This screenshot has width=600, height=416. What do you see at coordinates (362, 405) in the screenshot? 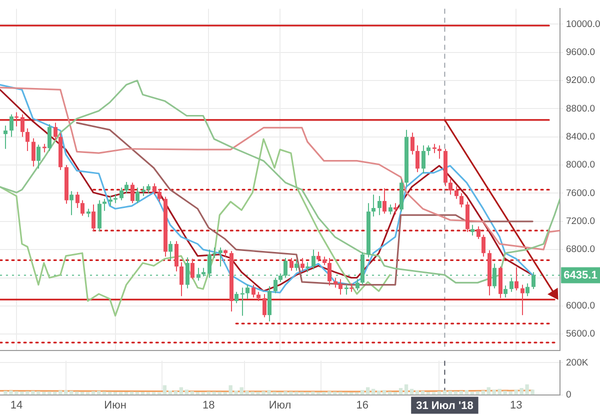
I see `x-tick-label: 16` at bounding box center [362, 405].